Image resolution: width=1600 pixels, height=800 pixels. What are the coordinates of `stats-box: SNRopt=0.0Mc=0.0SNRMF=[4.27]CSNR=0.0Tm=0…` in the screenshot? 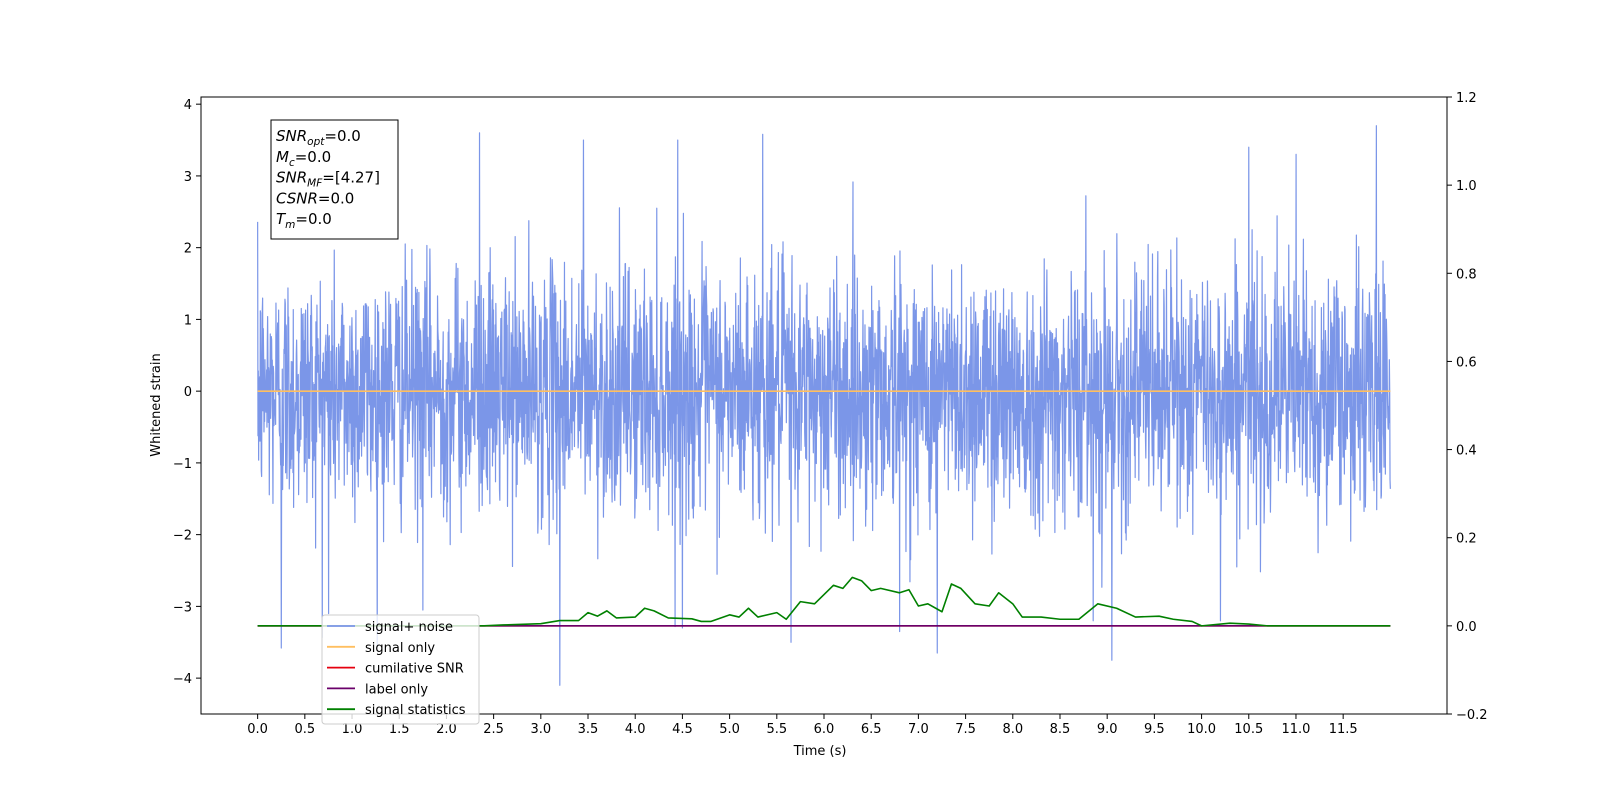 It's located at (334, 179).